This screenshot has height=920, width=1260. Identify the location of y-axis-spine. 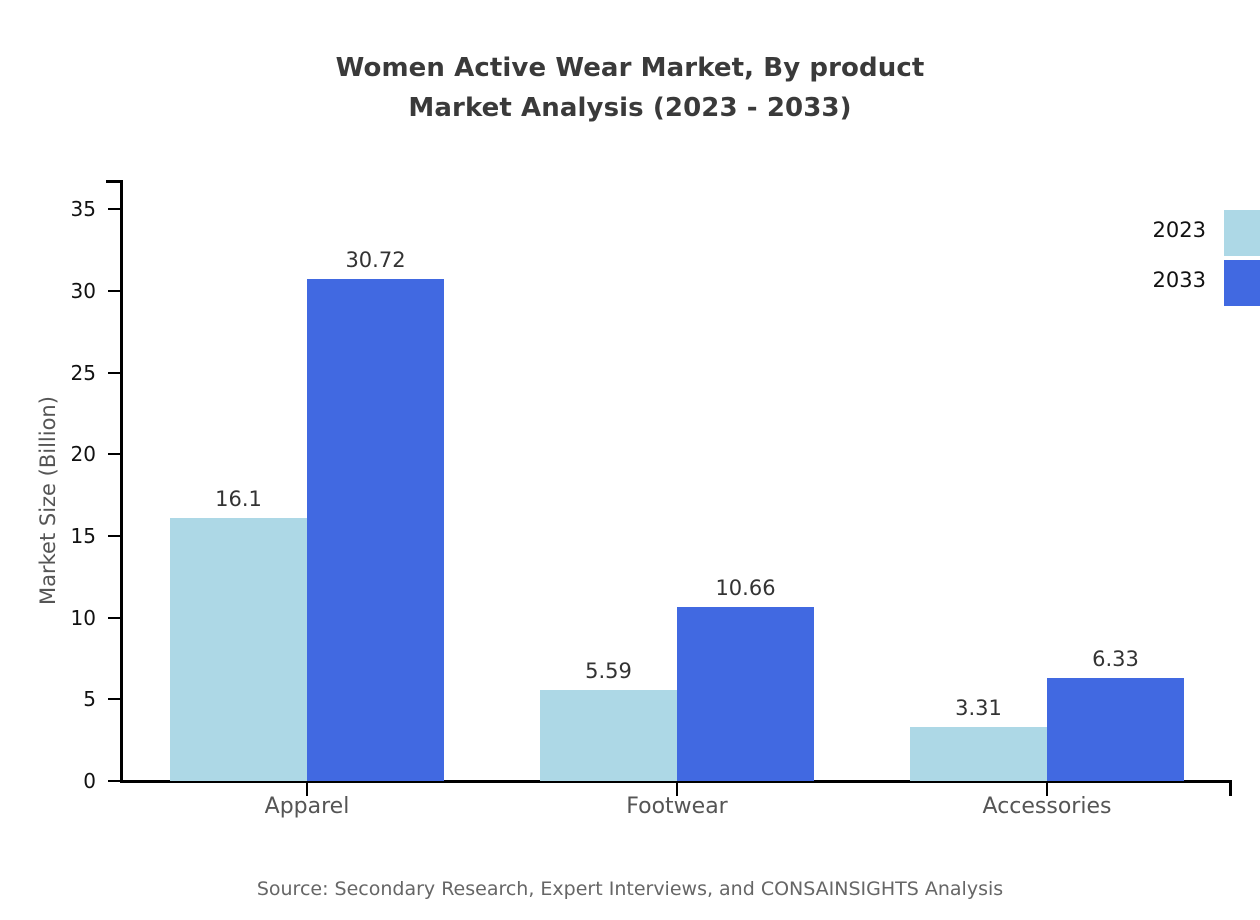
(121, 481).